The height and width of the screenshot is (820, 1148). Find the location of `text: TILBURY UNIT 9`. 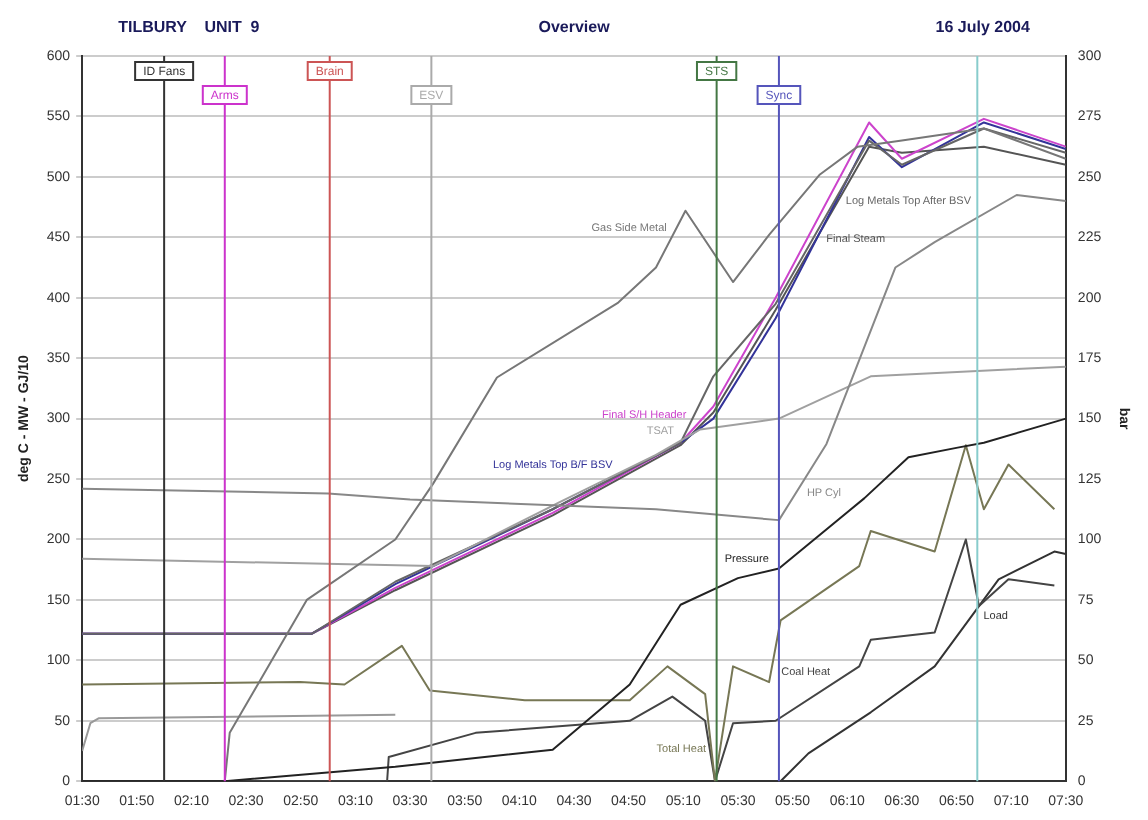

text: TILBURY UNIT 9 is located at coordinates (189, 27).